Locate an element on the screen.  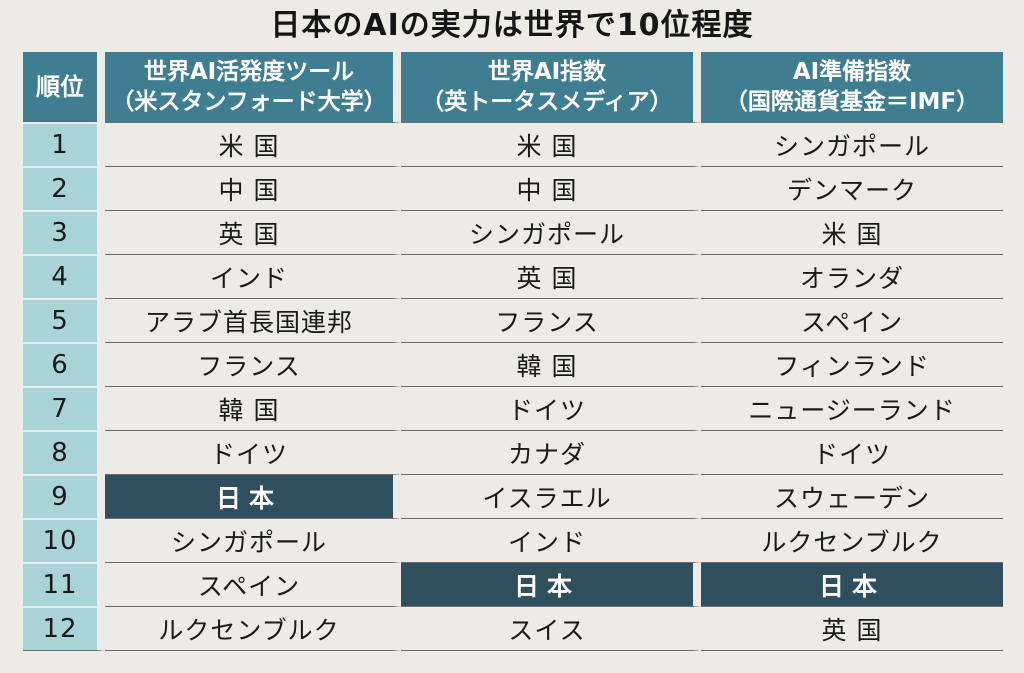
table-row: 12 ルクセンブルク スイス英 国 is located at coordinates (513, 628).